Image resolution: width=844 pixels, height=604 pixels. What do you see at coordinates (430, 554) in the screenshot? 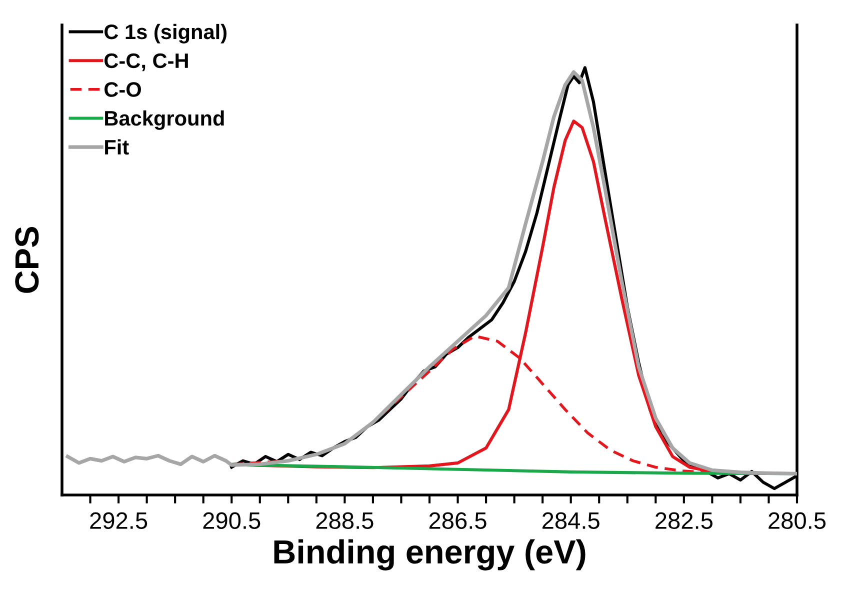
I see `x-axis-title: Binding energy (eV)` at bounding box center [430, 554].